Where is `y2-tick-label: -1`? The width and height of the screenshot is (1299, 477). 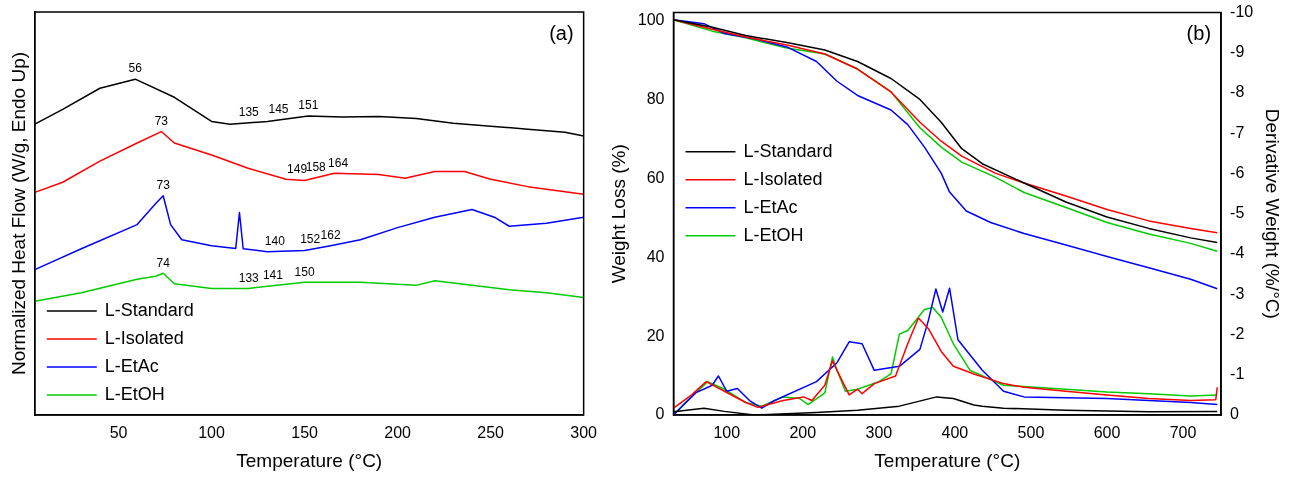 y2-tick-label: -1 is located at coordinates (1237, 374).